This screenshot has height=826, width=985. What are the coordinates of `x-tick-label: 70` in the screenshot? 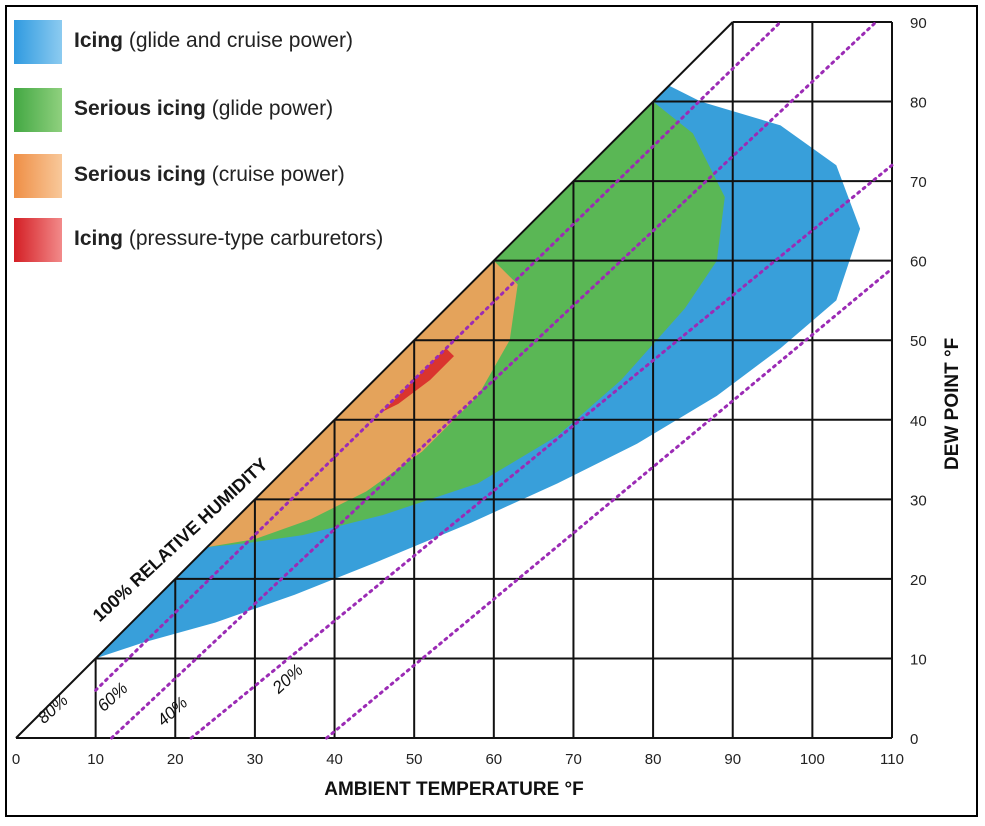 It's located at (573, 759).